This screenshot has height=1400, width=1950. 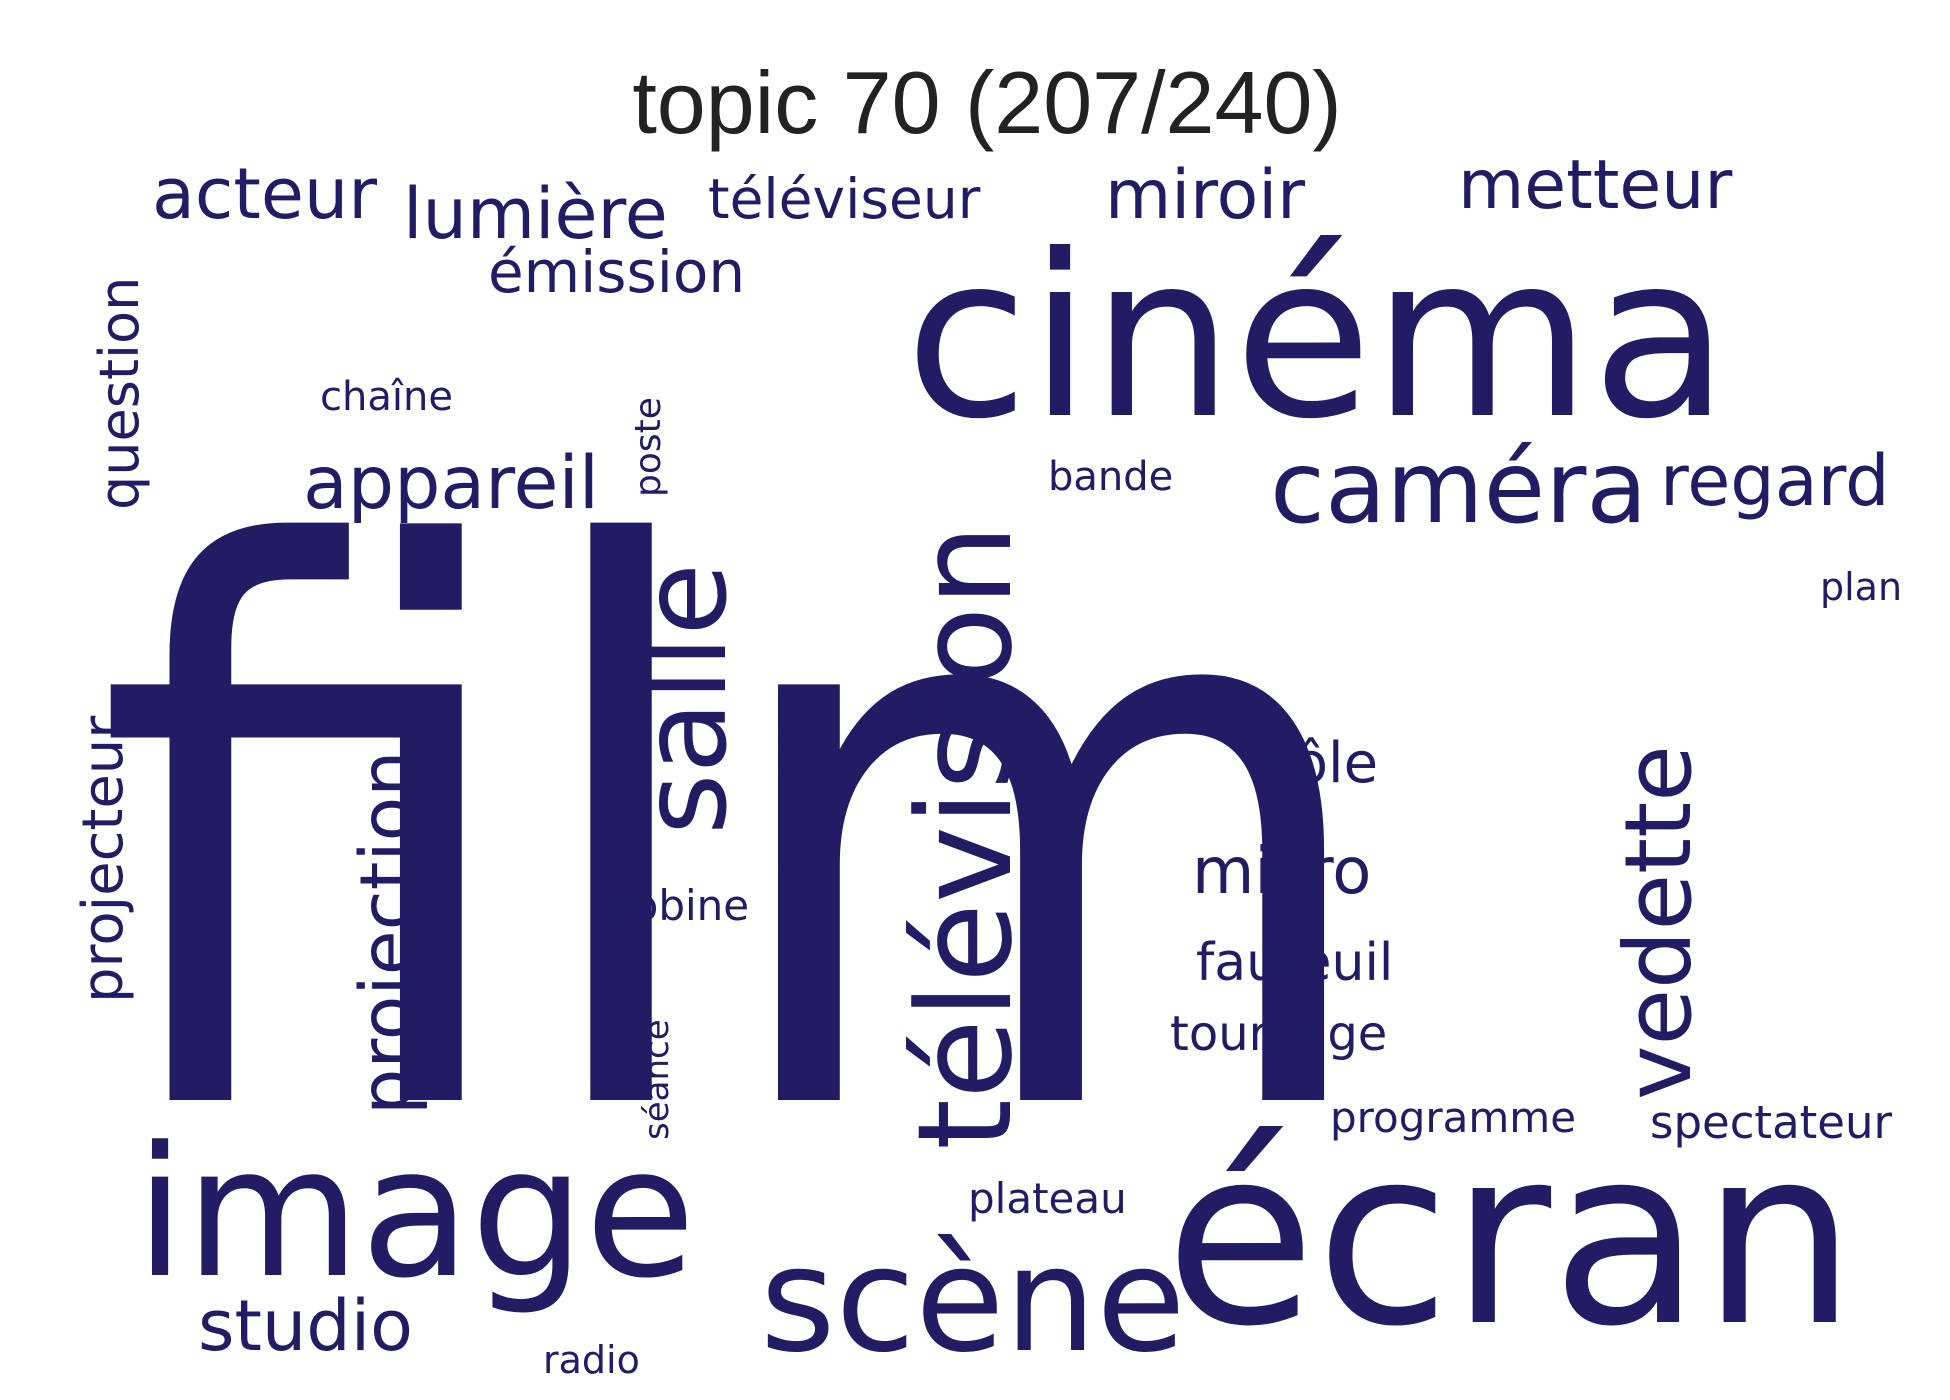 What do you see at coordinates (264, 194) in the screenshot?
I see `word-acteur: acteur` at bounding box center [264, 194].